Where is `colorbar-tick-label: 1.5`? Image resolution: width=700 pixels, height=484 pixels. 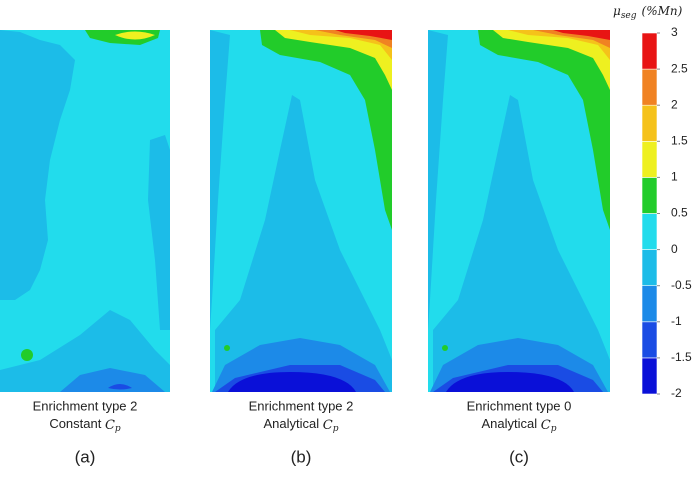 colorbar-tick-label: 1.5 is located at coordinates (679, 140).